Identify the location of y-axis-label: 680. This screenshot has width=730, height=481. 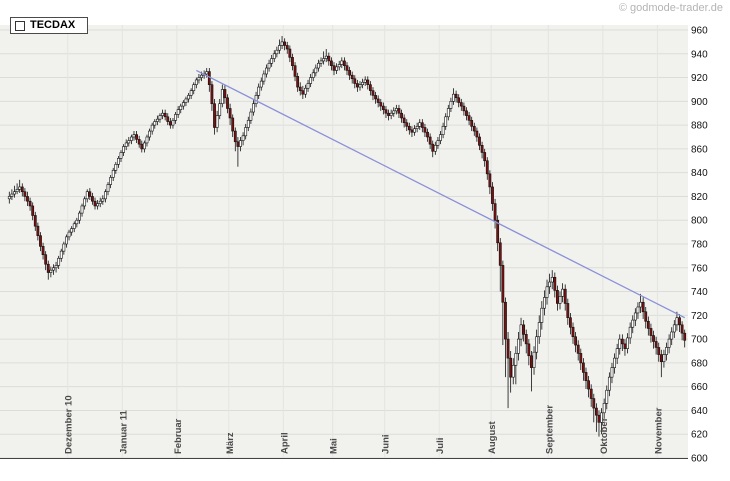
(699, 363).